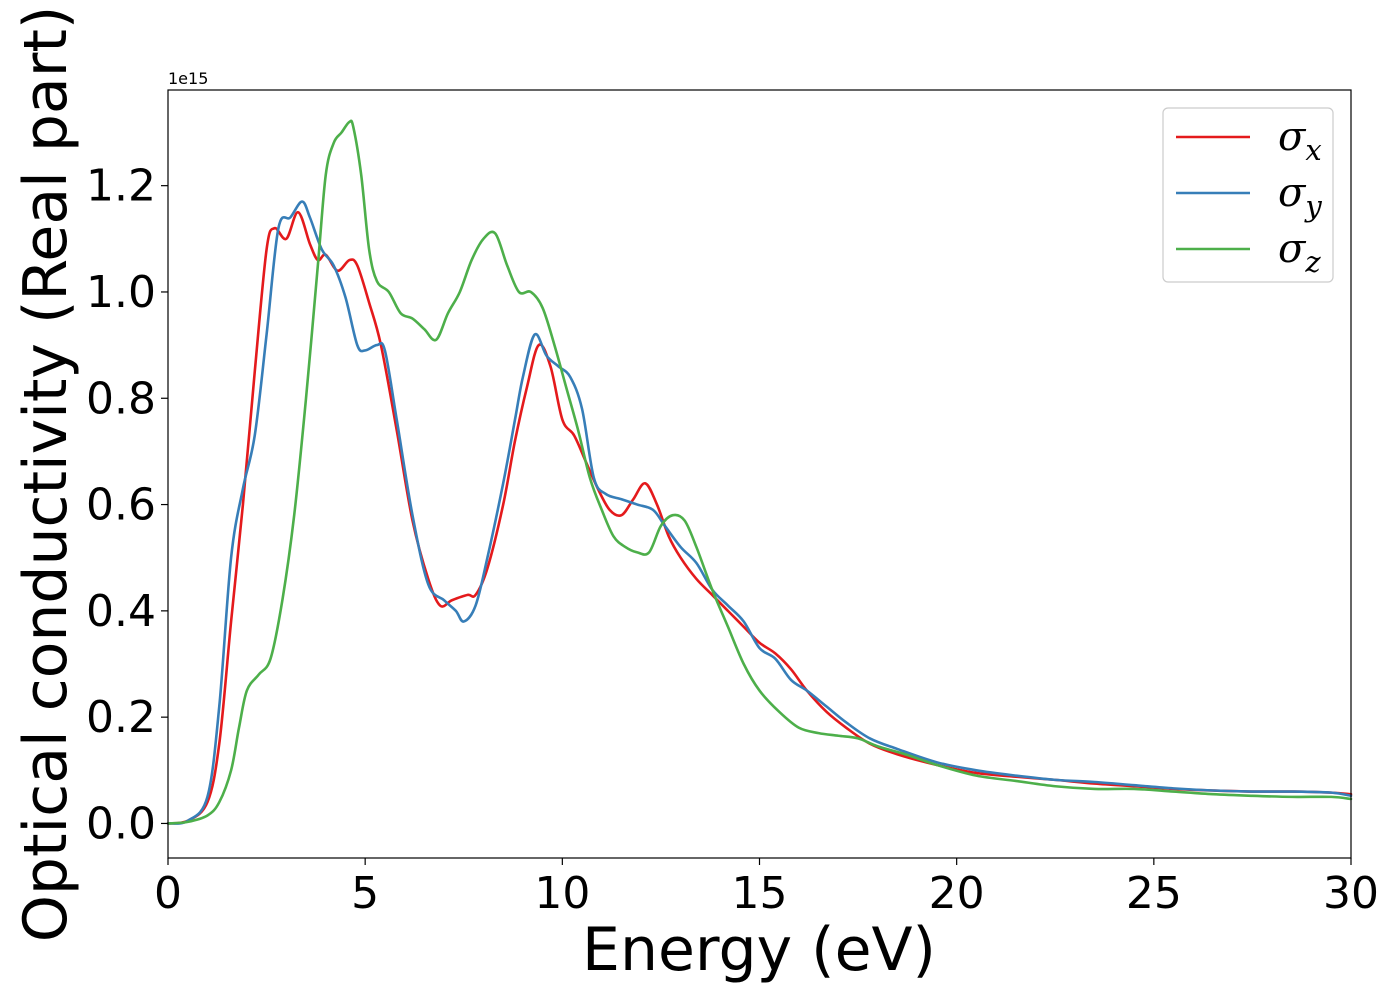  What do you see at coordinates (1300, 140) in the screenshot?
I see `legend-label-x: σx` at bounding box center [1300, 140].